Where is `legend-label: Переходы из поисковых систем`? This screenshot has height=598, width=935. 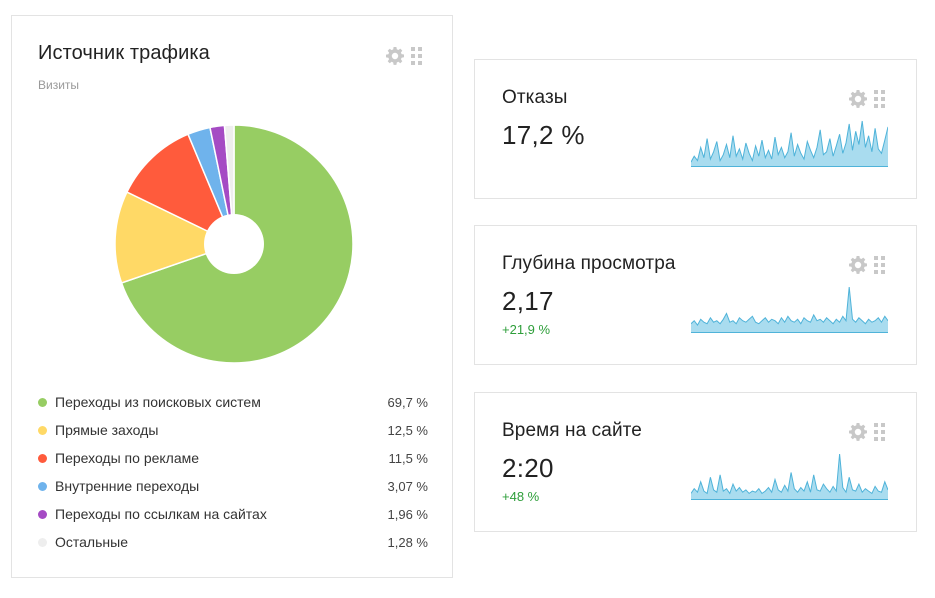
legend-label: Переходы из поисковых систем is located at coordinates (158, 402).